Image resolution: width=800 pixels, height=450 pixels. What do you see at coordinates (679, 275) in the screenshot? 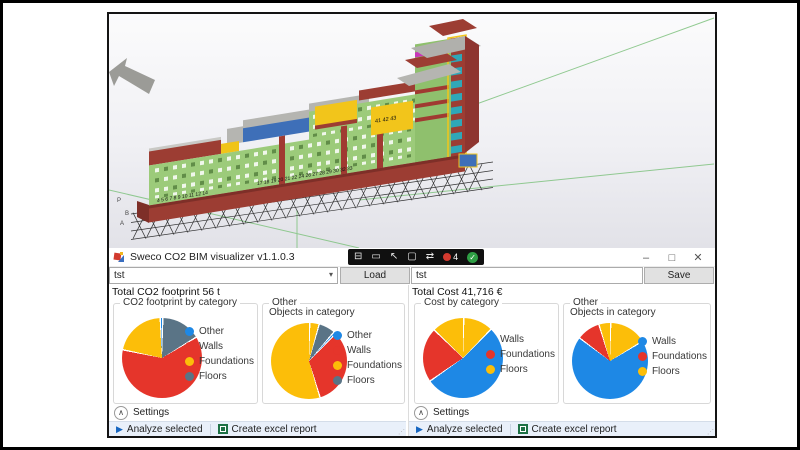
I see `save-button: Save` at bounding box center [679, 275].